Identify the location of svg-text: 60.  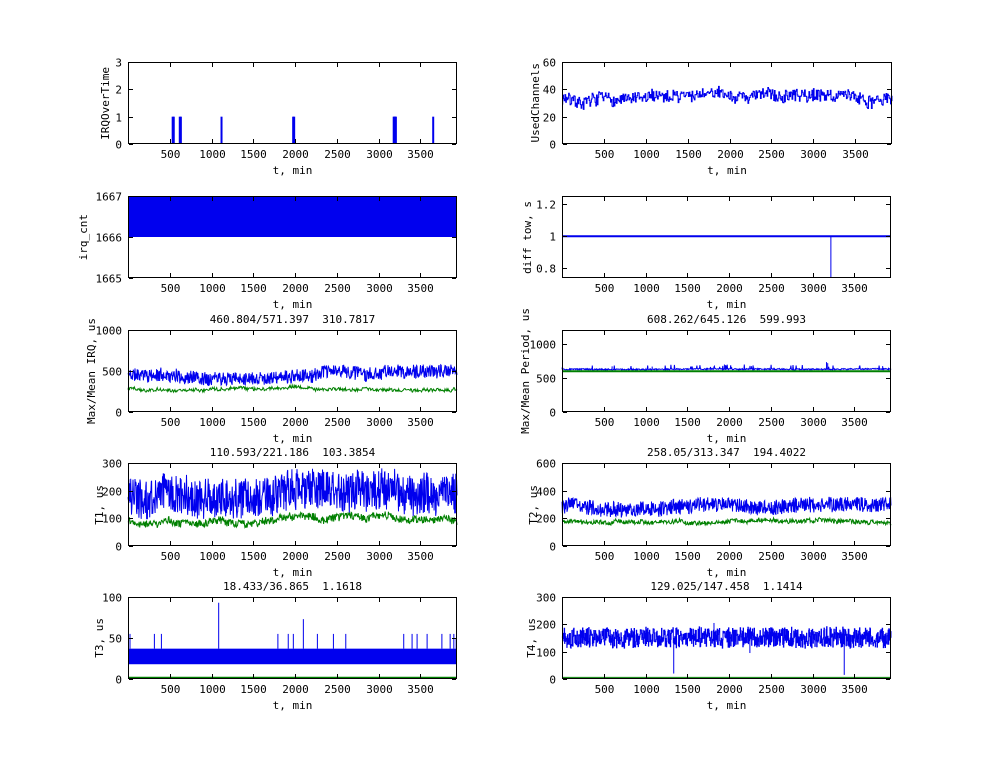
(549, 63).